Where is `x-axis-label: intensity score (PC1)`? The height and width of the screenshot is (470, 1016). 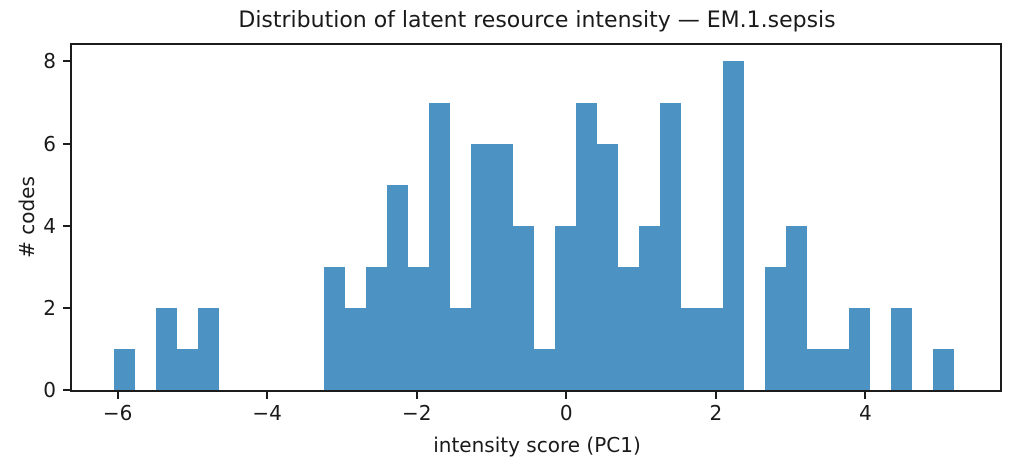
x-axis-label: intensity score (PC1) is located at coordinates (537, 445).